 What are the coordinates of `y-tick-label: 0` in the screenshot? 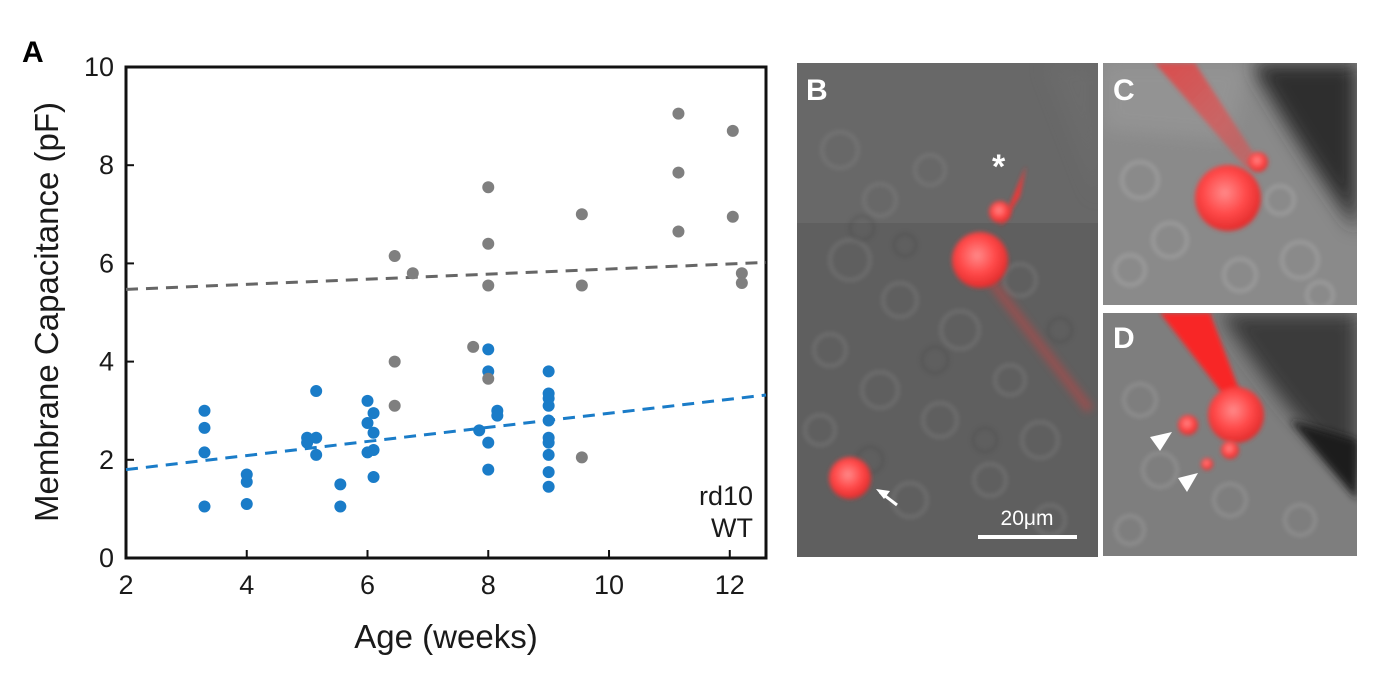 It's located at (106, 558).